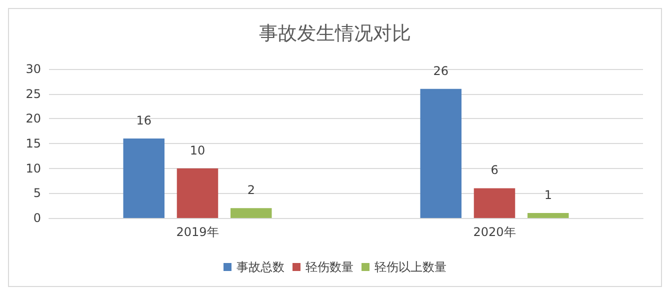  Describe the element at coordinates (37, 218) in the screenshot. I see `y-tick-label: 0` at that location.